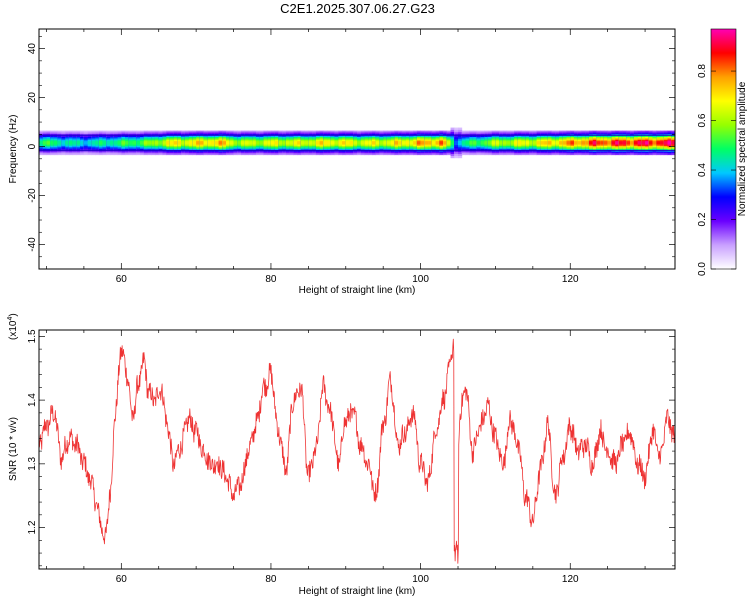 This screenshot has height=600, width=750. What do you see at coordinates (32, 49) in the screenshot?
I see `spectrogram-y-tick-label: 40` at bounding box center [32, 49].